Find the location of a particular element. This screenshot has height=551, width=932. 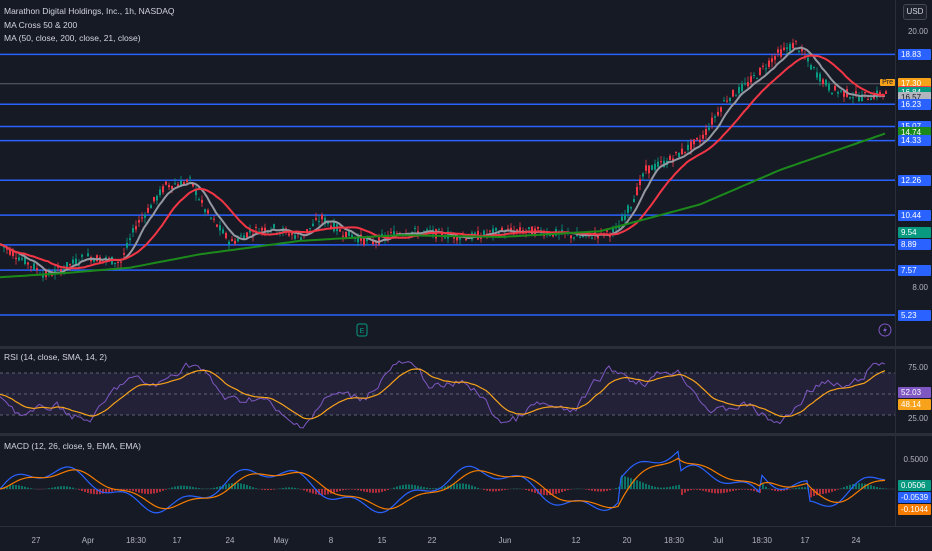

macd-legend: MACD (12, 26, close, 9, EMA, EMA) is located at coordinates (72, 446).